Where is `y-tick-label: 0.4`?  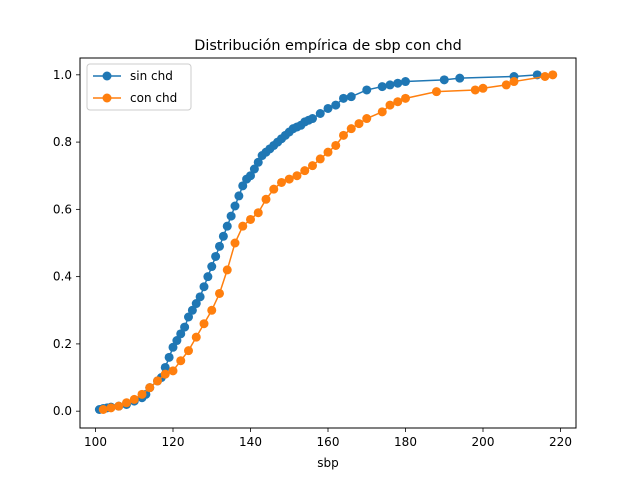 y-tick-label: 0.4 is located at coordinates (62, 277).